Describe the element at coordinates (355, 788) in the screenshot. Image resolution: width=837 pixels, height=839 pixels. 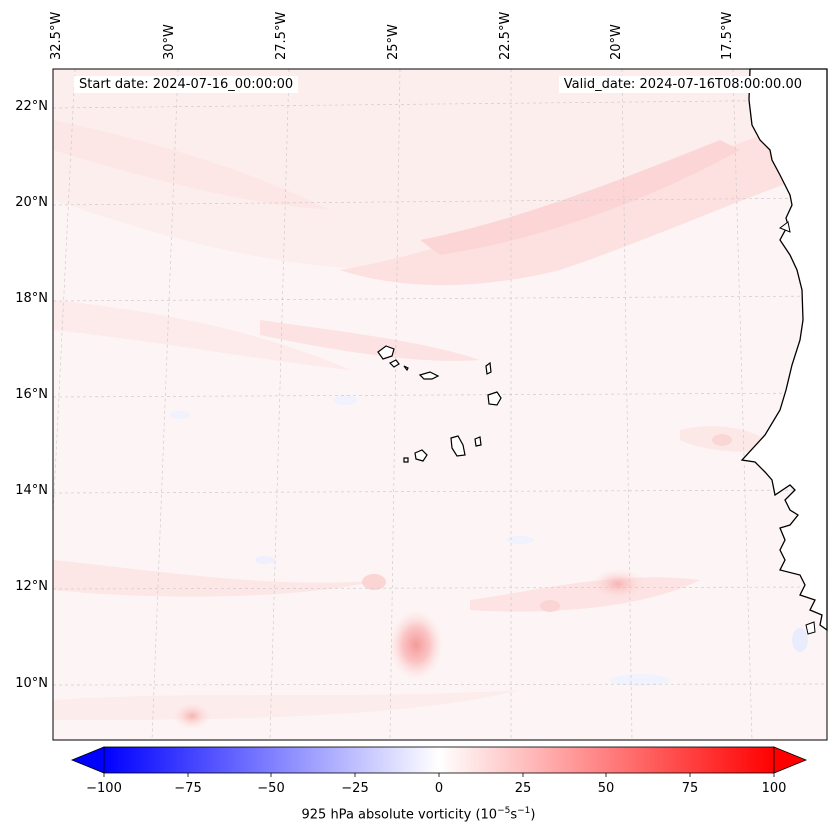
I see `colorbar-tick: −25` at that location.